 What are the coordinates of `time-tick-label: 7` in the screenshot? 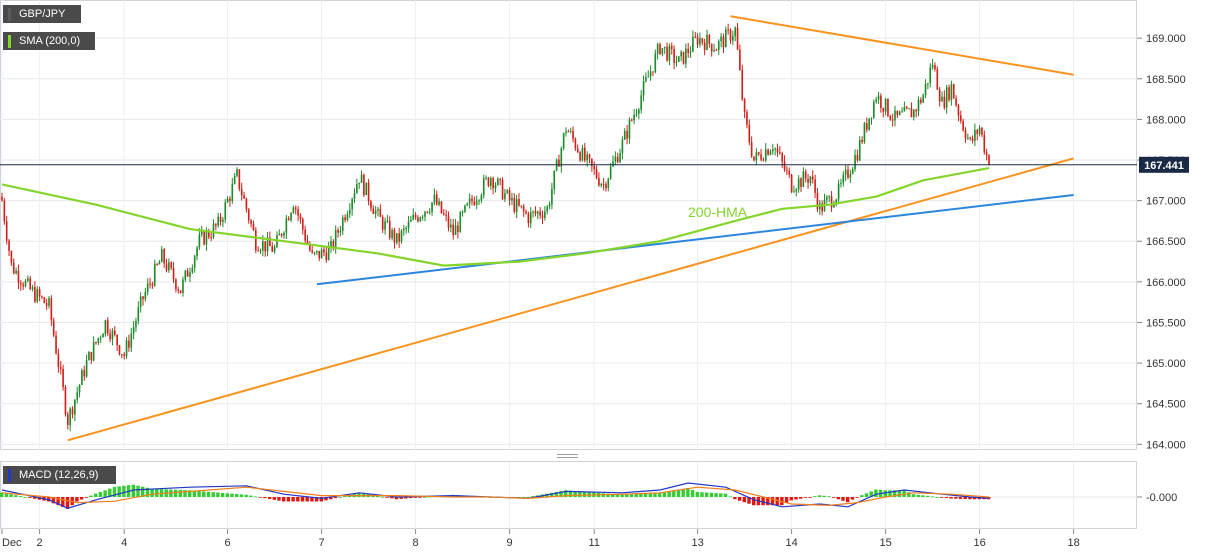 It's located at (322, 543).